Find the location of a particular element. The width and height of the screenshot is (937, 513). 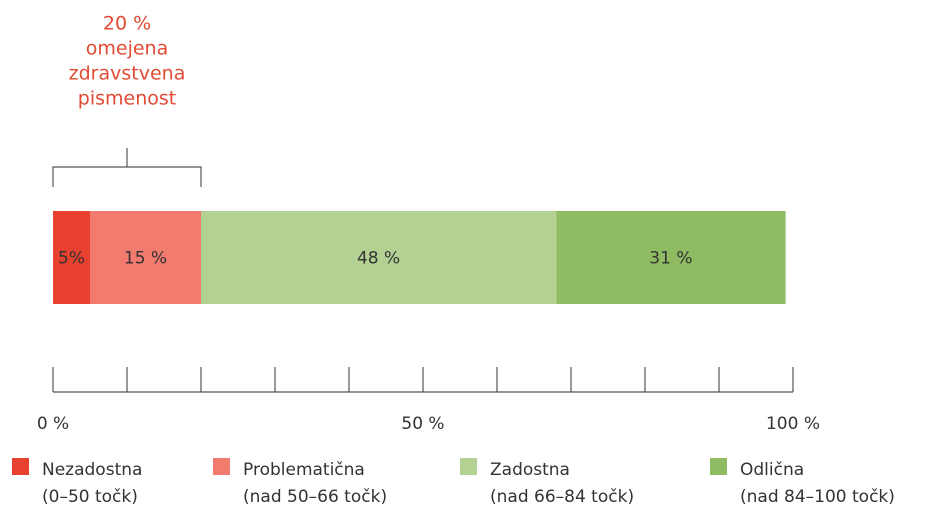

x-tick-label: 50 % is located at coordinates (422, 424).